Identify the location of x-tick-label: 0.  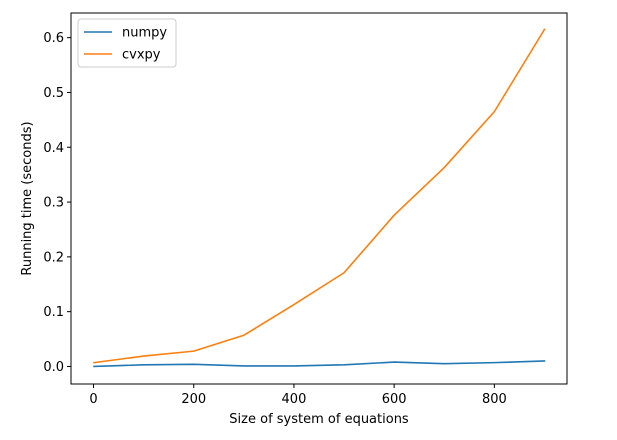
(93, 399).